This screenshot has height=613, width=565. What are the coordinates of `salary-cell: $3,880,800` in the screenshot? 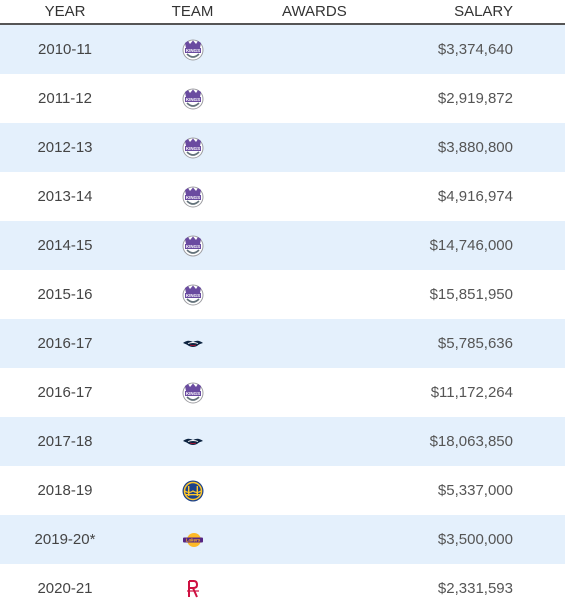 It's located at (475, 147).